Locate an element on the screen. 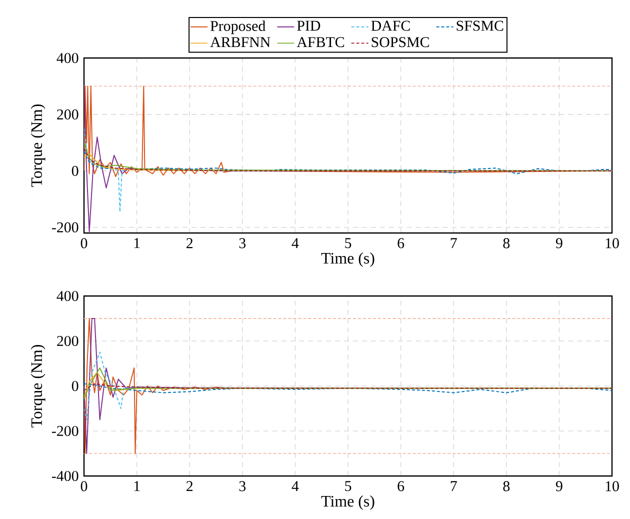  legend-label: Proposed is located at coordinates (238, 27).